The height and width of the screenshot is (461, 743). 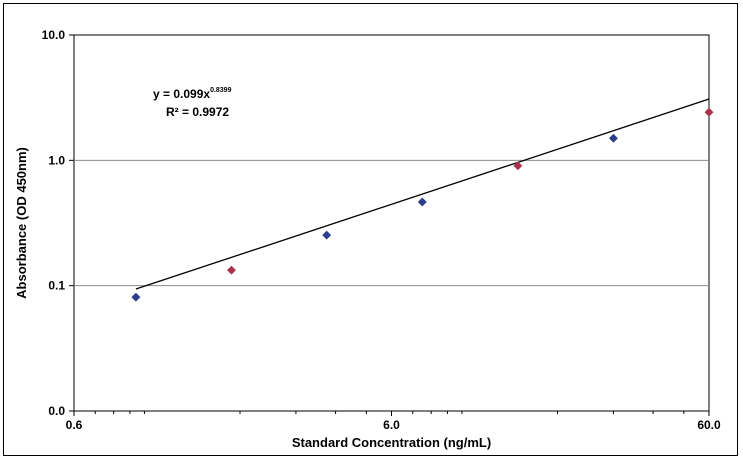 I want to click on x-tick-labels: 0.6 6.0 60.0, so click(x=393, y=421).